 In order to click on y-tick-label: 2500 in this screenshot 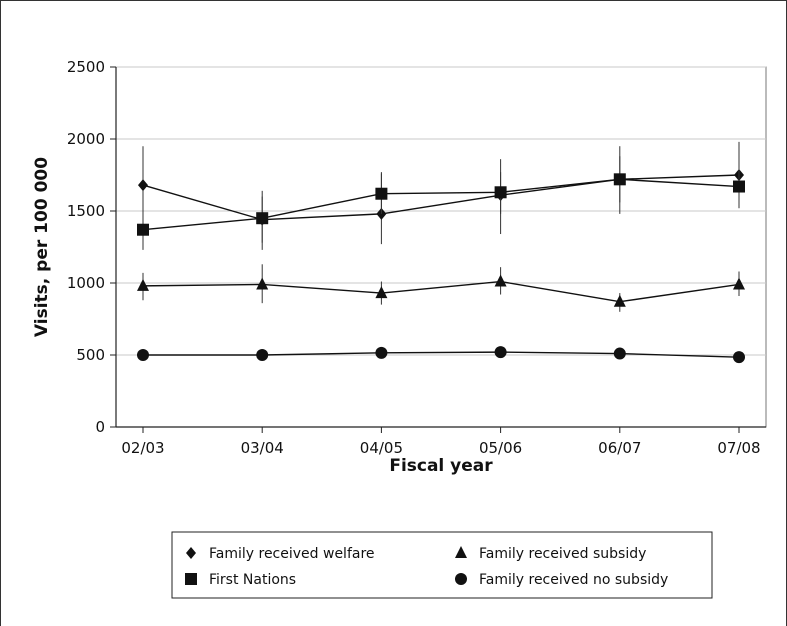, I will do `click(86, 67)`.